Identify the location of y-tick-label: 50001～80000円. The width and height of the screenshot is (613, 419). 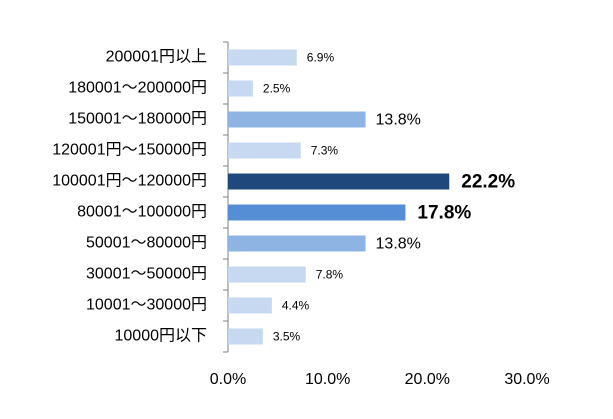
(146, 243).